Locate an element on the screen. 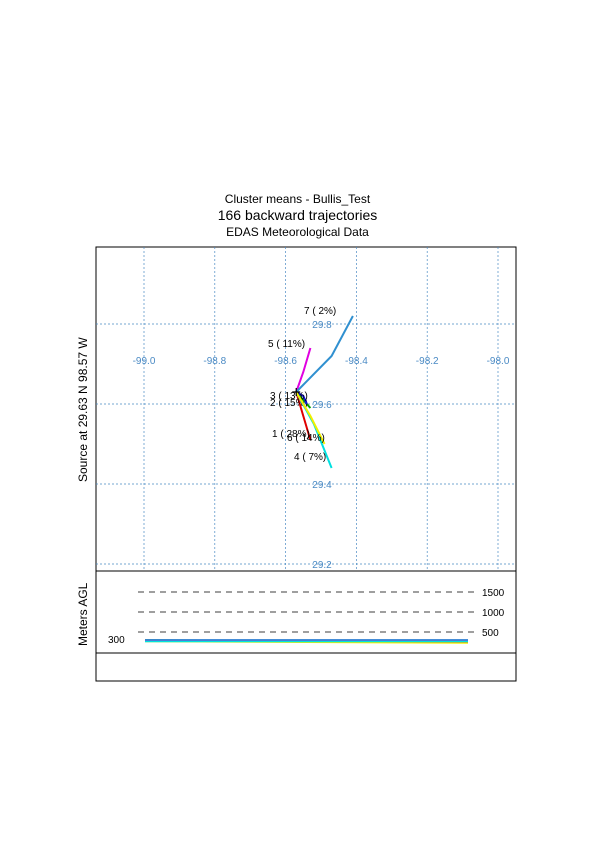 The width and height of the screenshot is (595, 842). cluster-label: 1 ( 28%) is located at coordinates (291, 434).